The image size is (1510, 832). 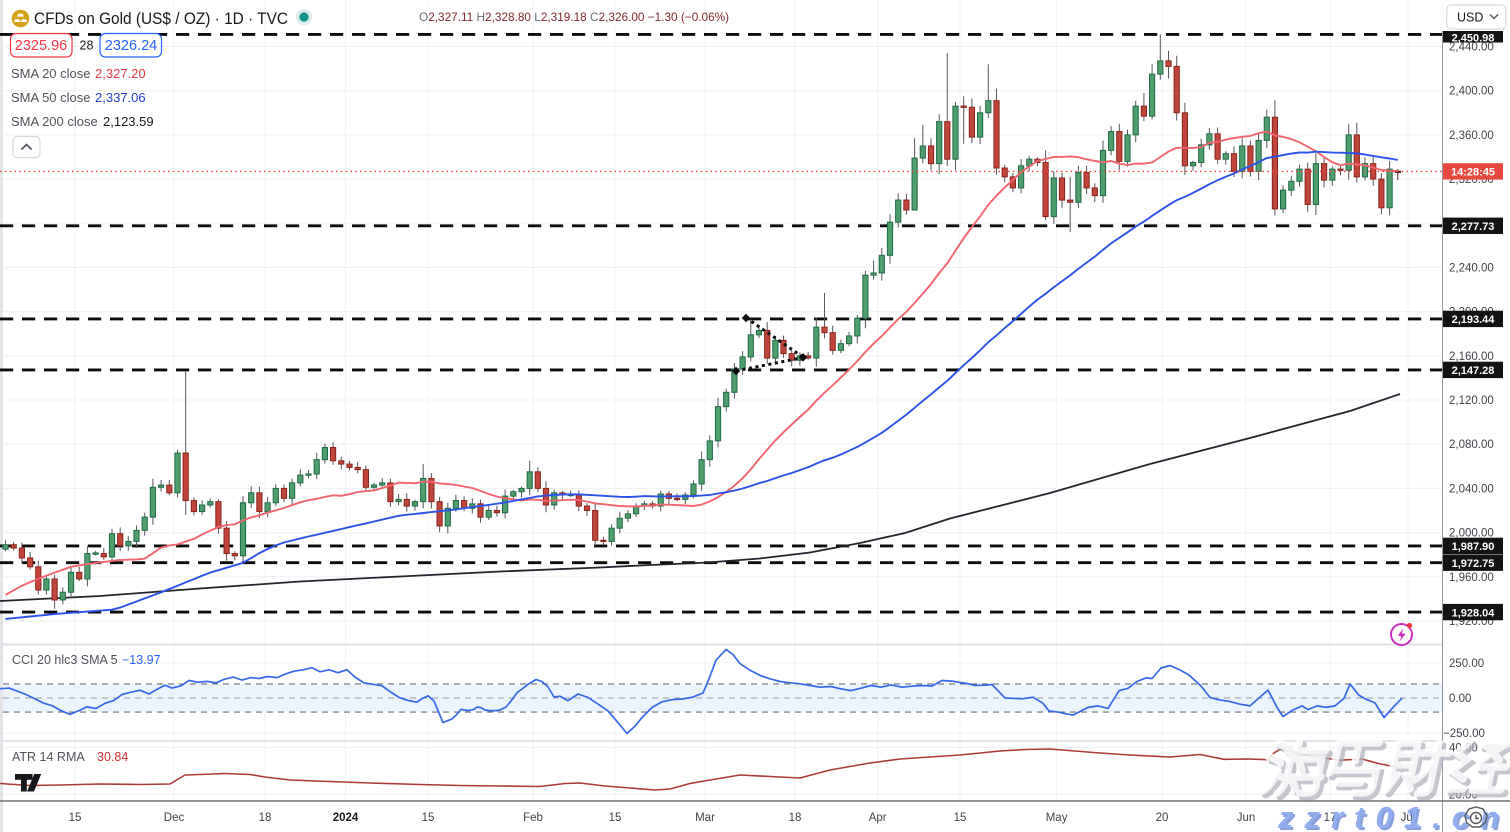 What do you see at coordinates (1473, 564) in the screenshot?
I see `svg-text: 1,972.75` at bounding box center [1473, 564].